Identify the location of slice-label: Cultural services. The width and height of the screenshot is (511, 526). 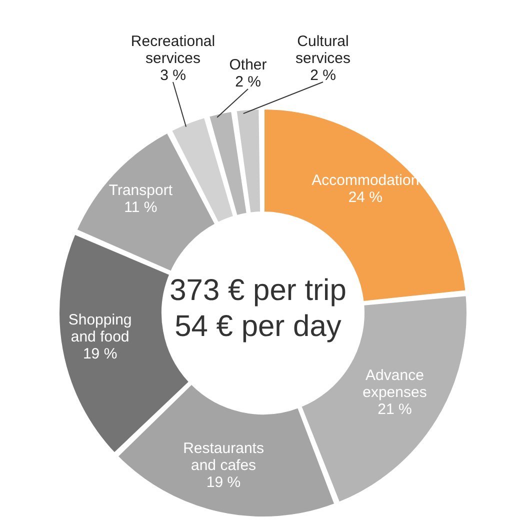
(323, 49).